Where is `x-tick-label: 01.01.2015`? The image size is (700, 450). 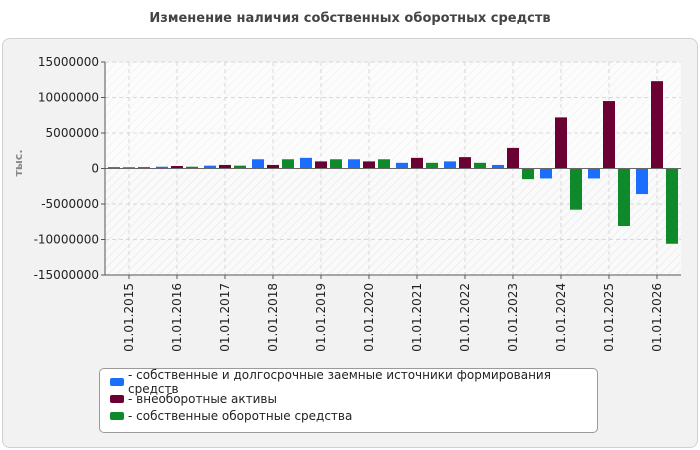
x-tick-label: 01.01.2015 is located at coordinates (129, 317).